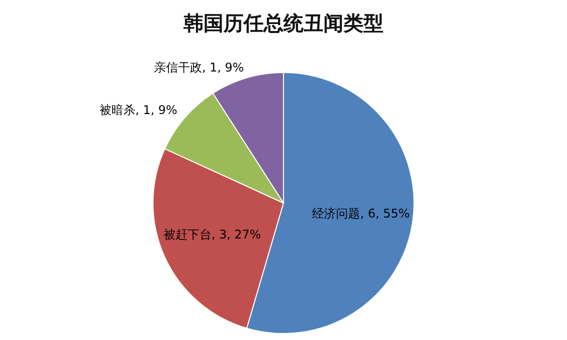  What do you see at coordinates (283, 23) in the screenshot?
I see `chart-title: 韩国历任总统丑闻类型` at bounding box center [283, 23].